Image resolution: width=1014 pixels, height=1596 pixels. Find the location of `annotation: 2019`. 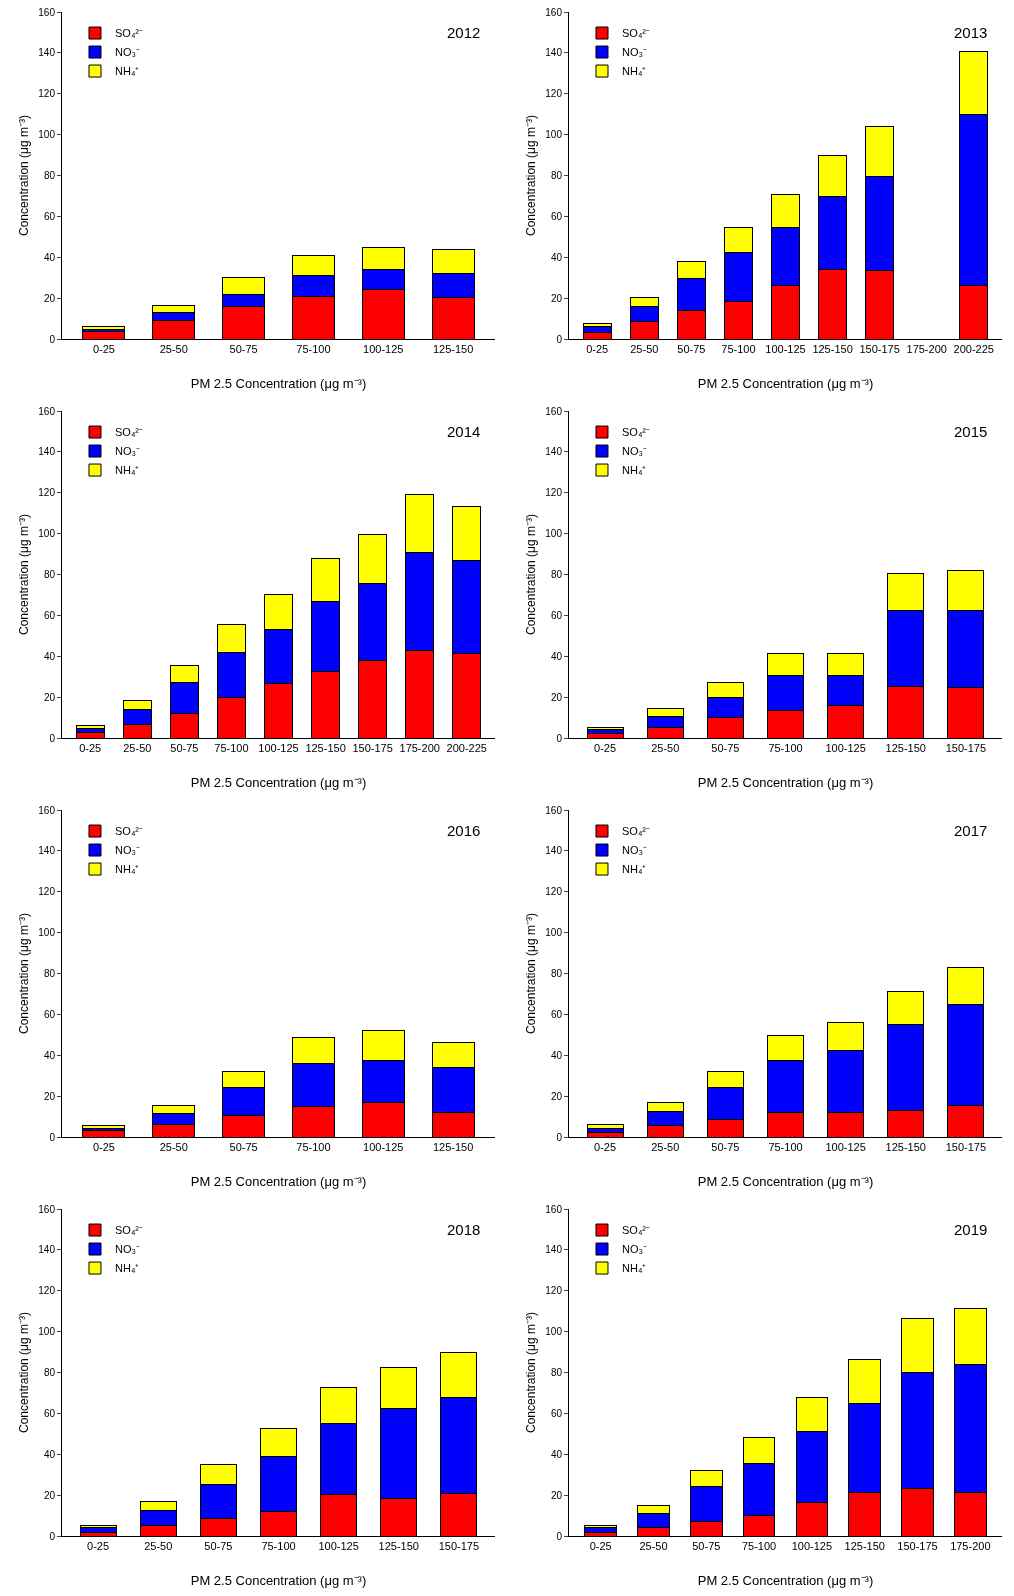

annotation: 2019 is located at coordinates (971, 1229).